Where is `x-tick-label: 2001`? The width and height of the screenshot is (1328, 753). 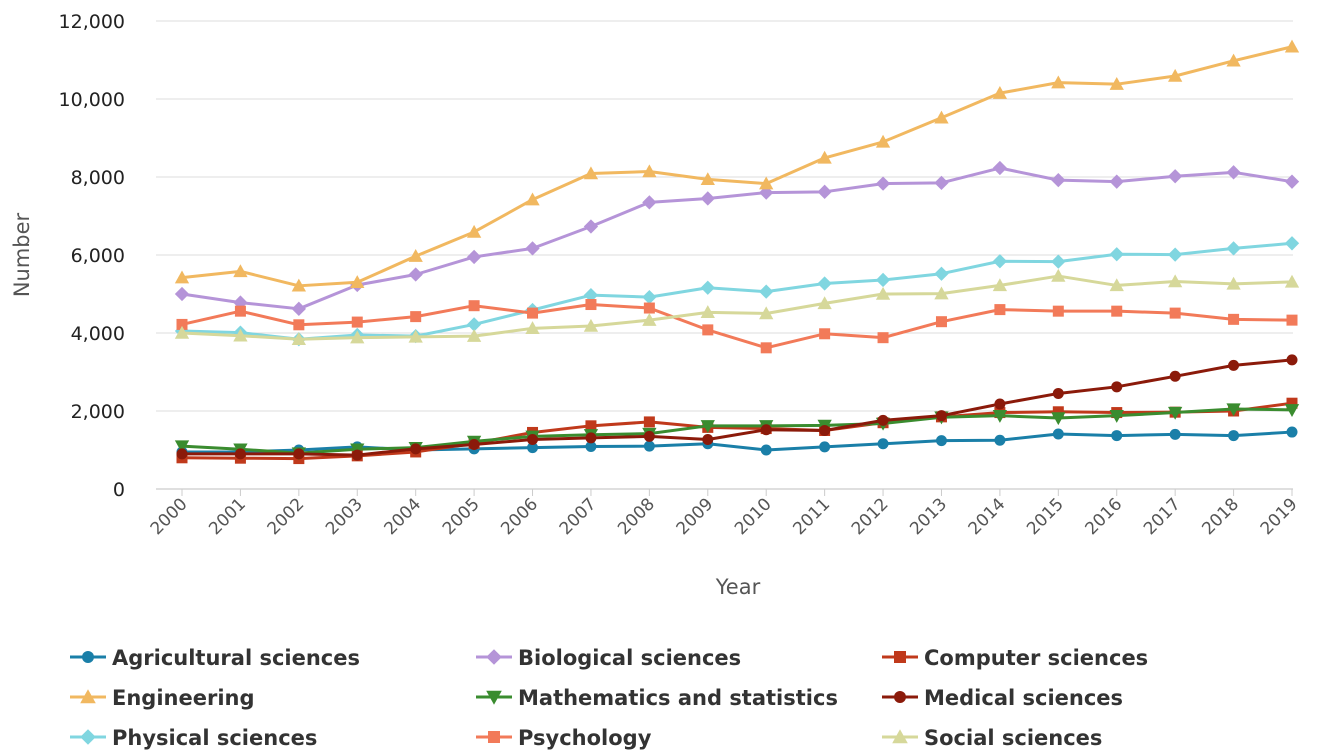
x-tick-label: 2001 is located at coordinates (227, 516).